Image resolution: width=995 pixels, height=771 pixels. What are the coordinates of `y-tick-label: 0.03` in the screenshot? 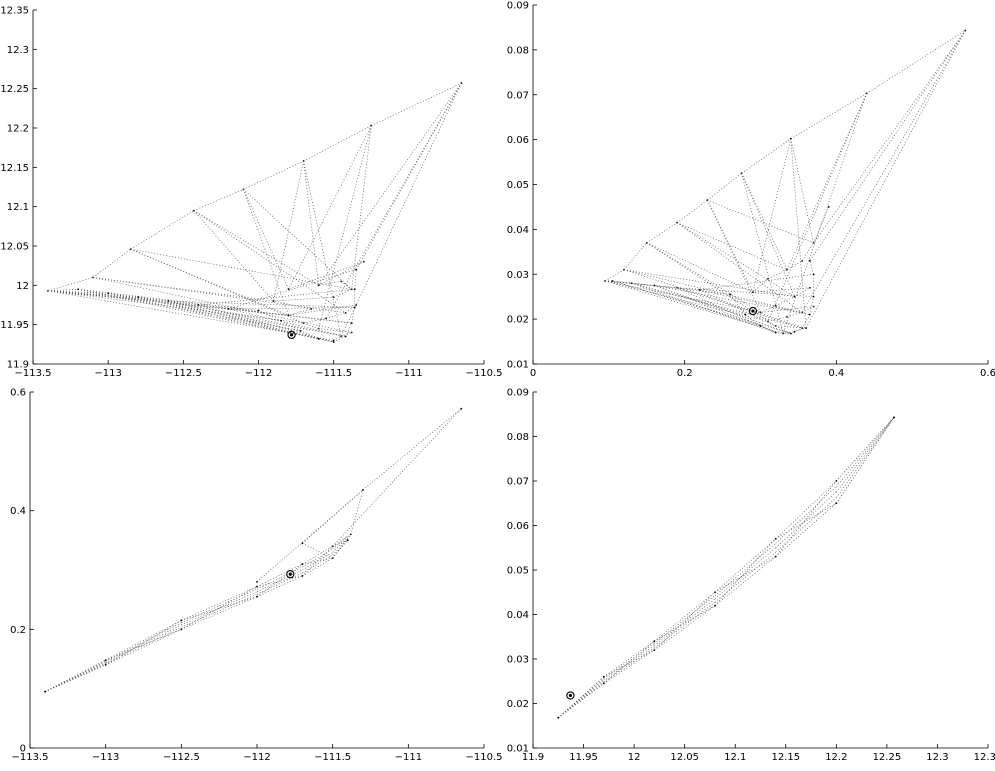 It's located at (518, 275).